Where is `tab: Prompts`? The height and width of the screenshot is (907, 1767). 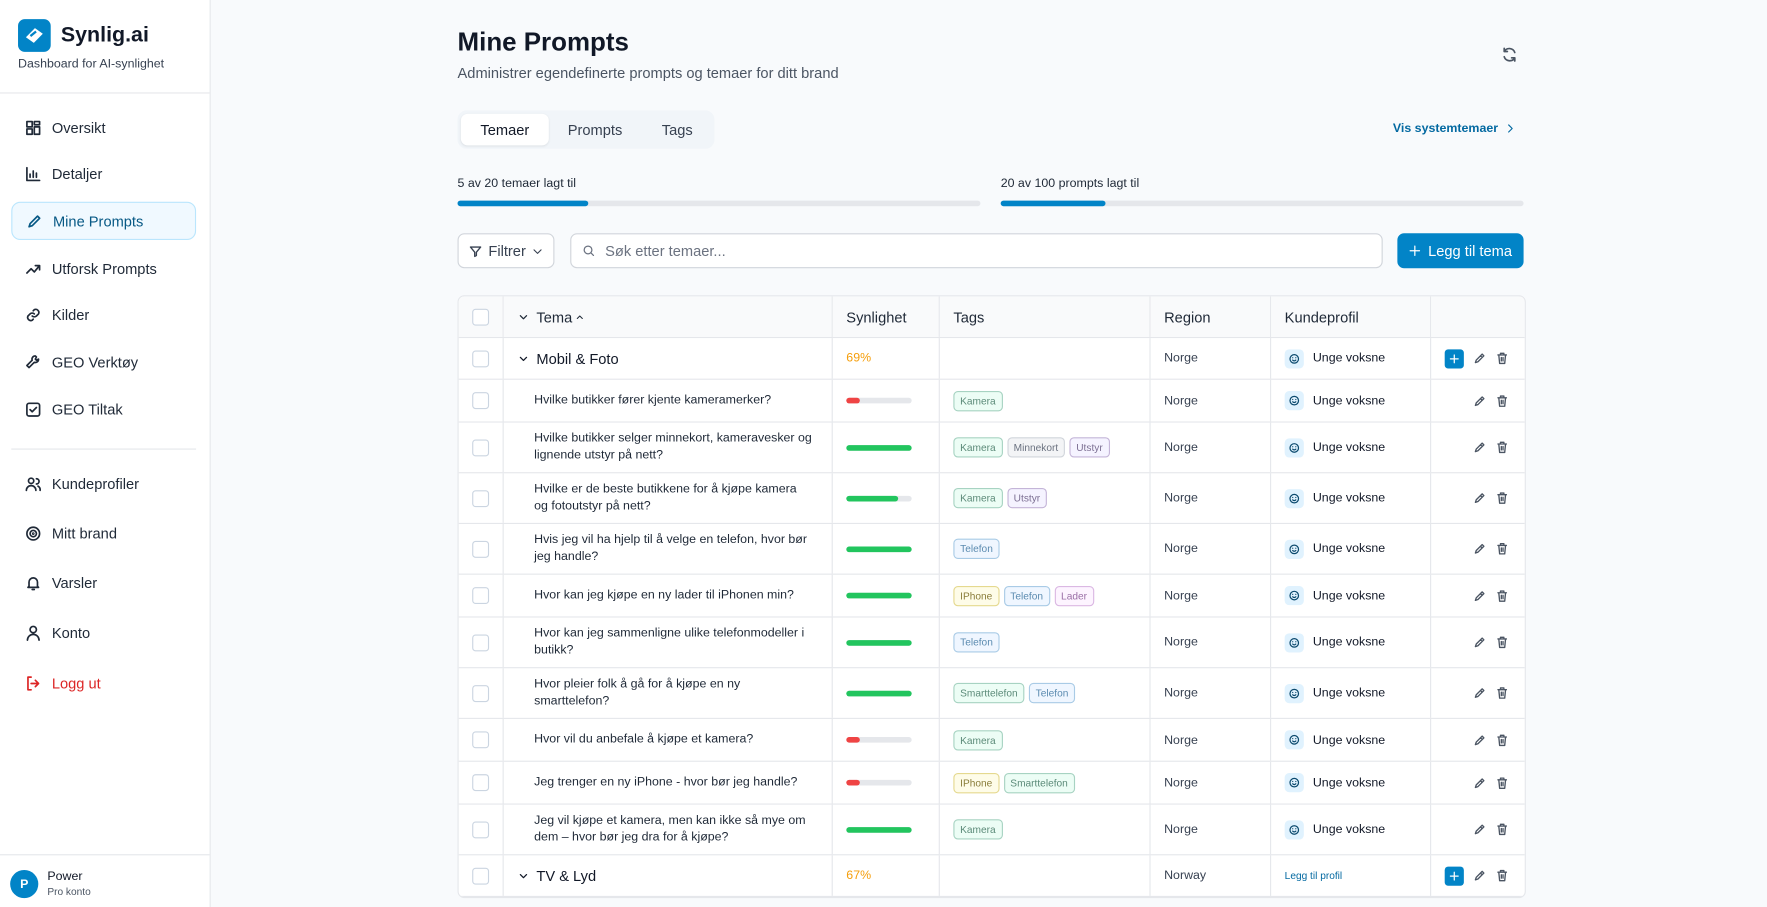 tab: Prompts is located at coordinates (595, 130).